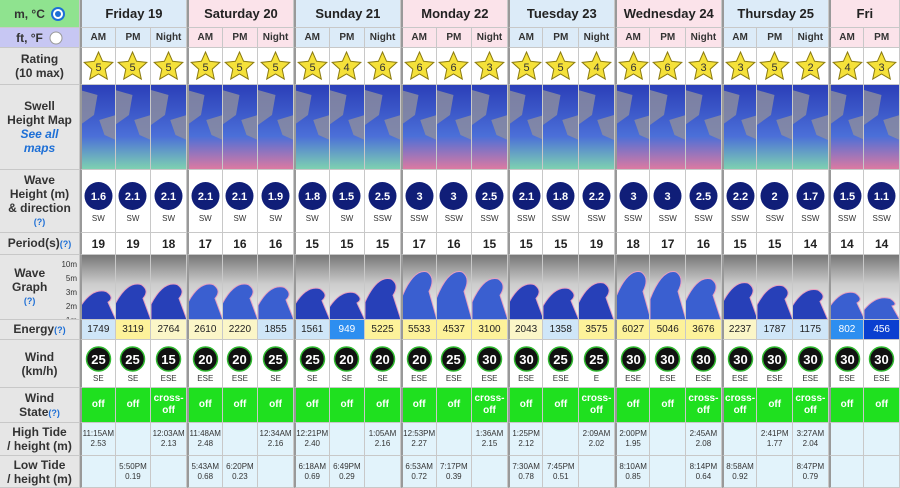 This screenshot has width=900, height=488. Describe the element at coordinates (312, 65) in the screenshot. I see `cell-graphic: 5` at that location.